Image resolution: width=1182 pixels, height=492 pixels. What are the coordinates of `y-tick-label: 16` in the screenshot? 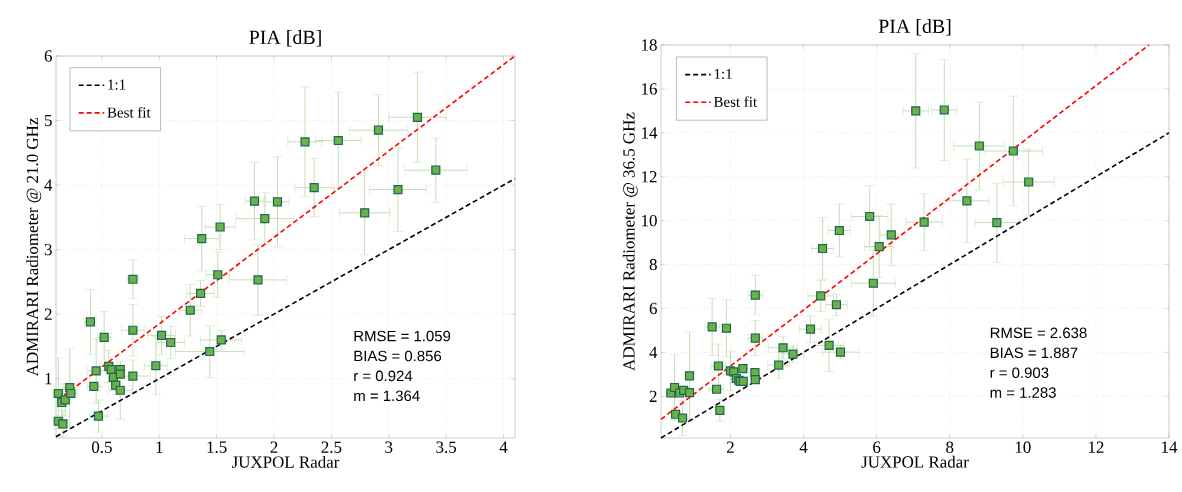 It's located at (649, 89).